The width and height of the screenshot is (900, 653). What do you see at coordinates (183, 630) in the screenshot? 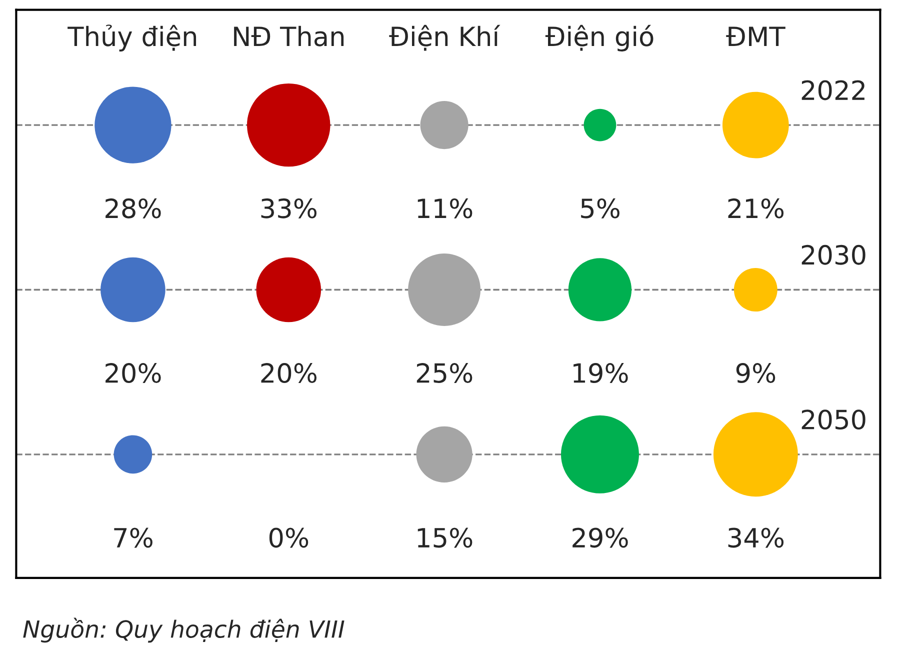
I see `text: Nguồn: Quy hoạch điện VIII` at bounding box center [183, 630].